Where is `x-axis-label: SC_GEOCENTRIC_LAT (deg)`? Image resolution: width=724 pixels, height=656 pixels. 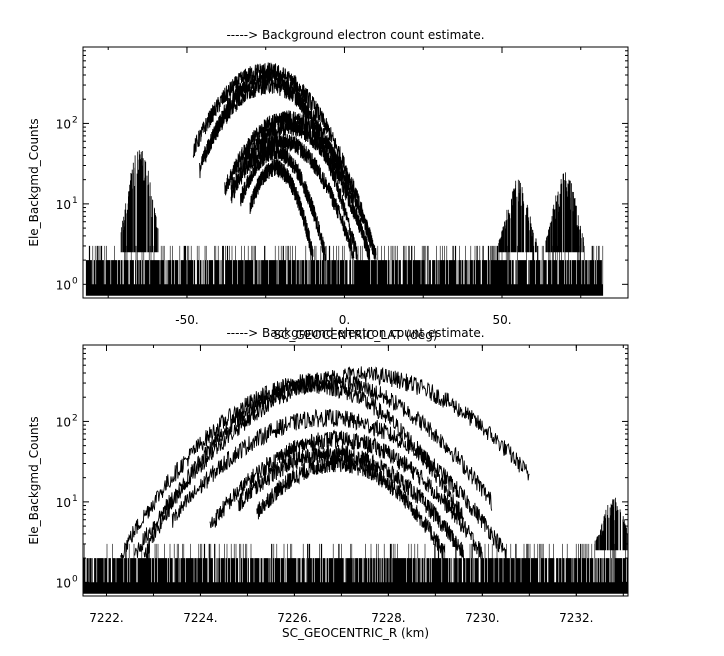
x-axis-label: SC_GEOCENTRIC_LAT (deg) is located at coordinates (355, 335).